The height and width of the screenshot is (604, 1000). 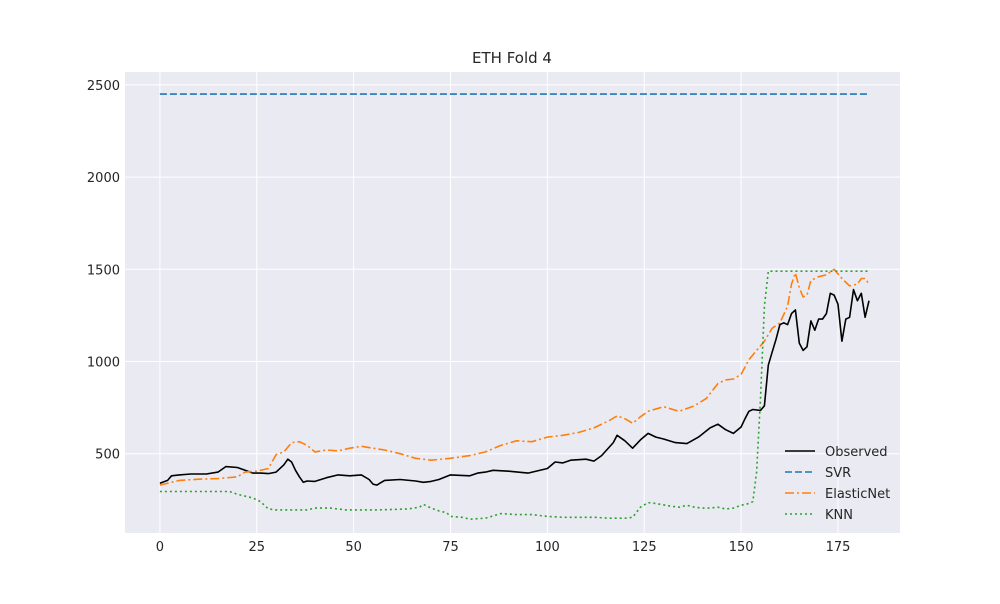 What do you see at coordinates (856, 452) in the screenshot?
I see `legend-label-observed: Observed` at bounding box center [856, 452].